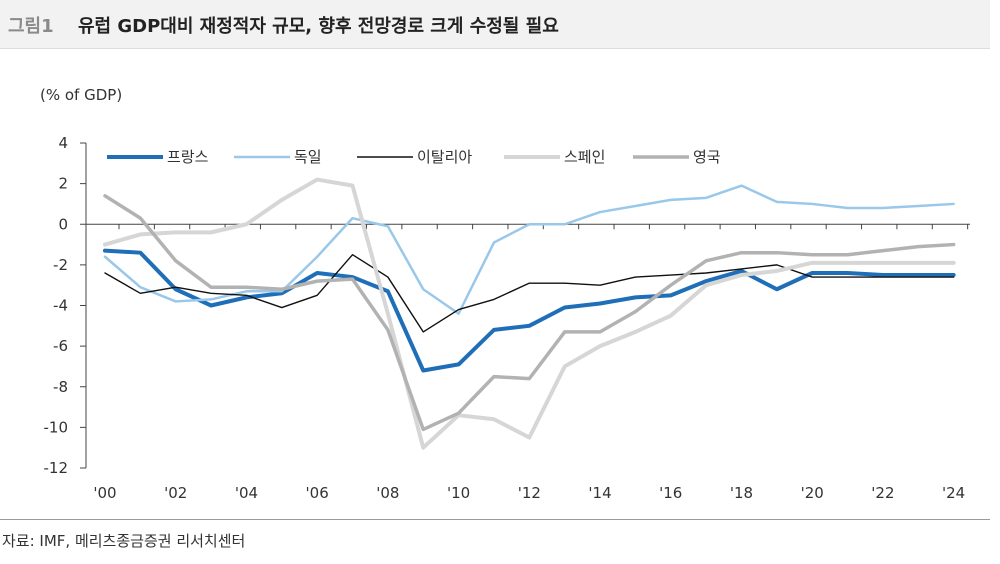  Describe the element at coordinates (60, 387) in the screenshot. I see `y-tick-label: -8` at that location.